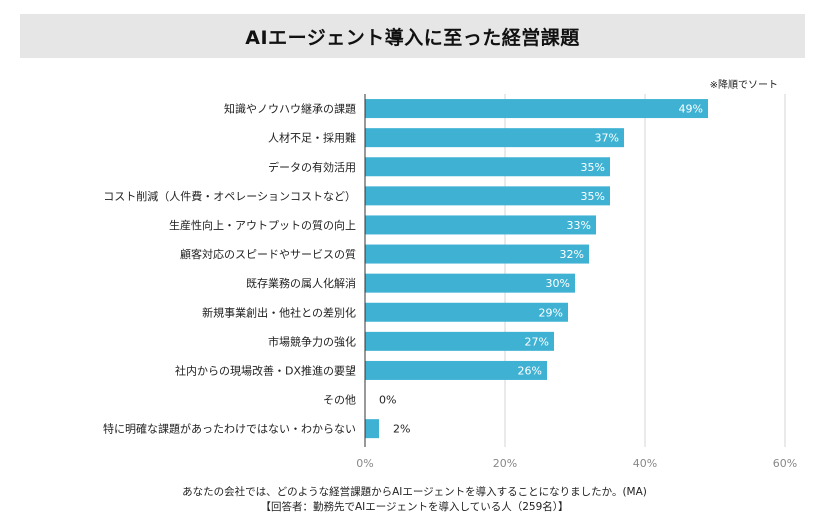  I want to click on data-label: 33%, so click(579, 225).